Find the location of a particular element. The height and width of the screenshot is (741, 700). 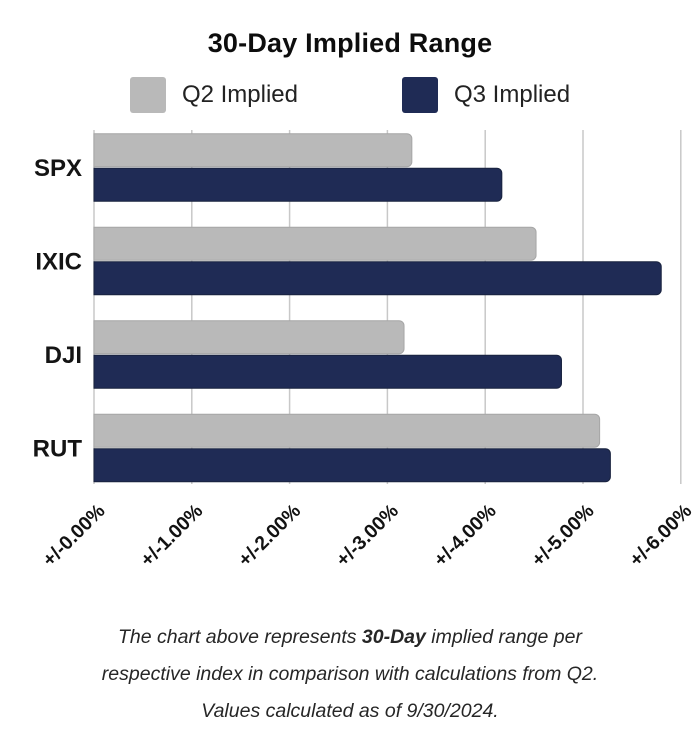

footer-text-segment: The chart above represents is located at coordinates (240, 637).